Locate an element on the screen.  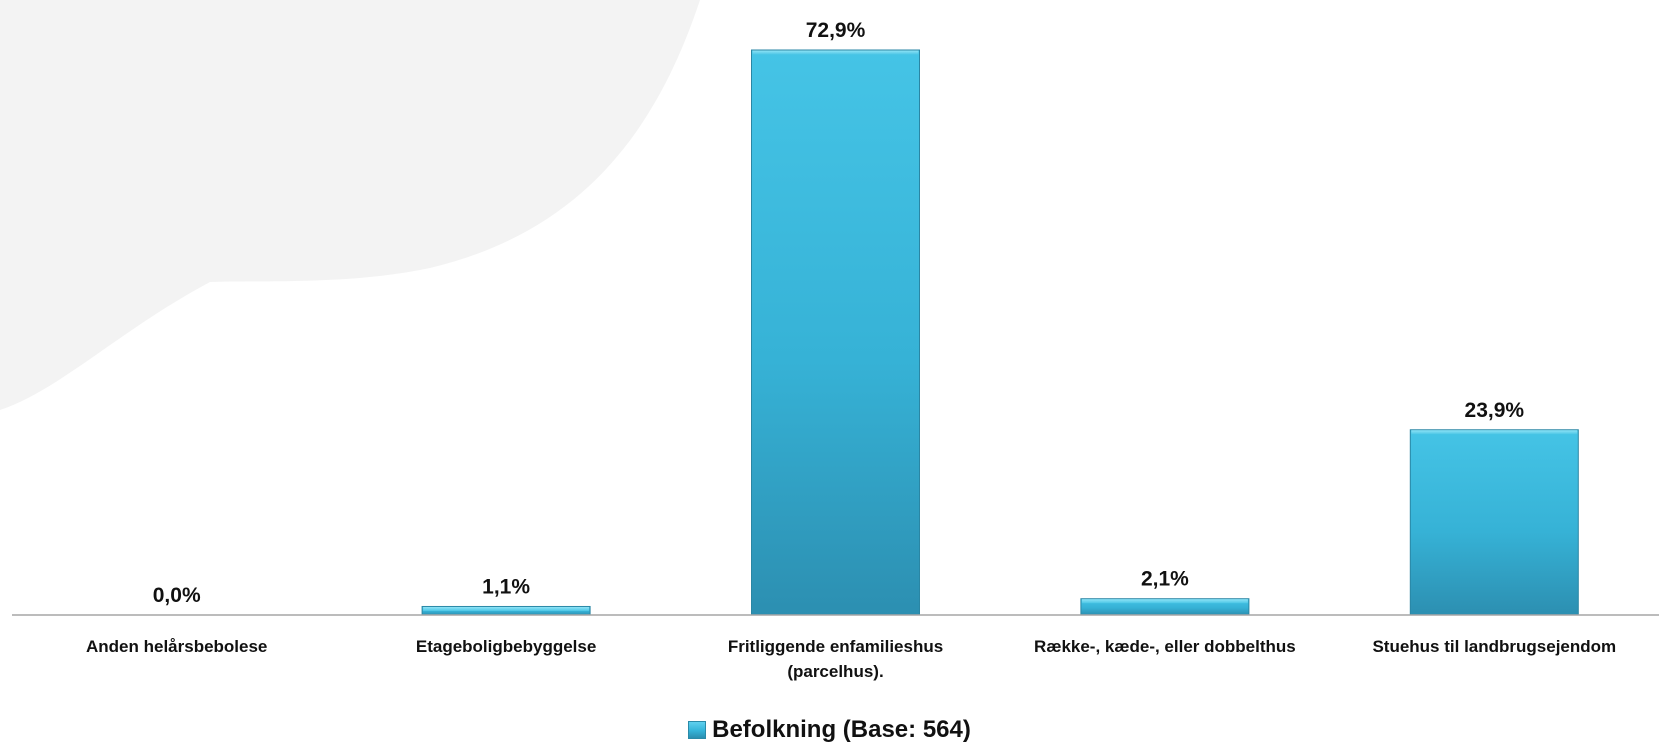
value-label-1: 0,0% is located at coordinates (177, 595).